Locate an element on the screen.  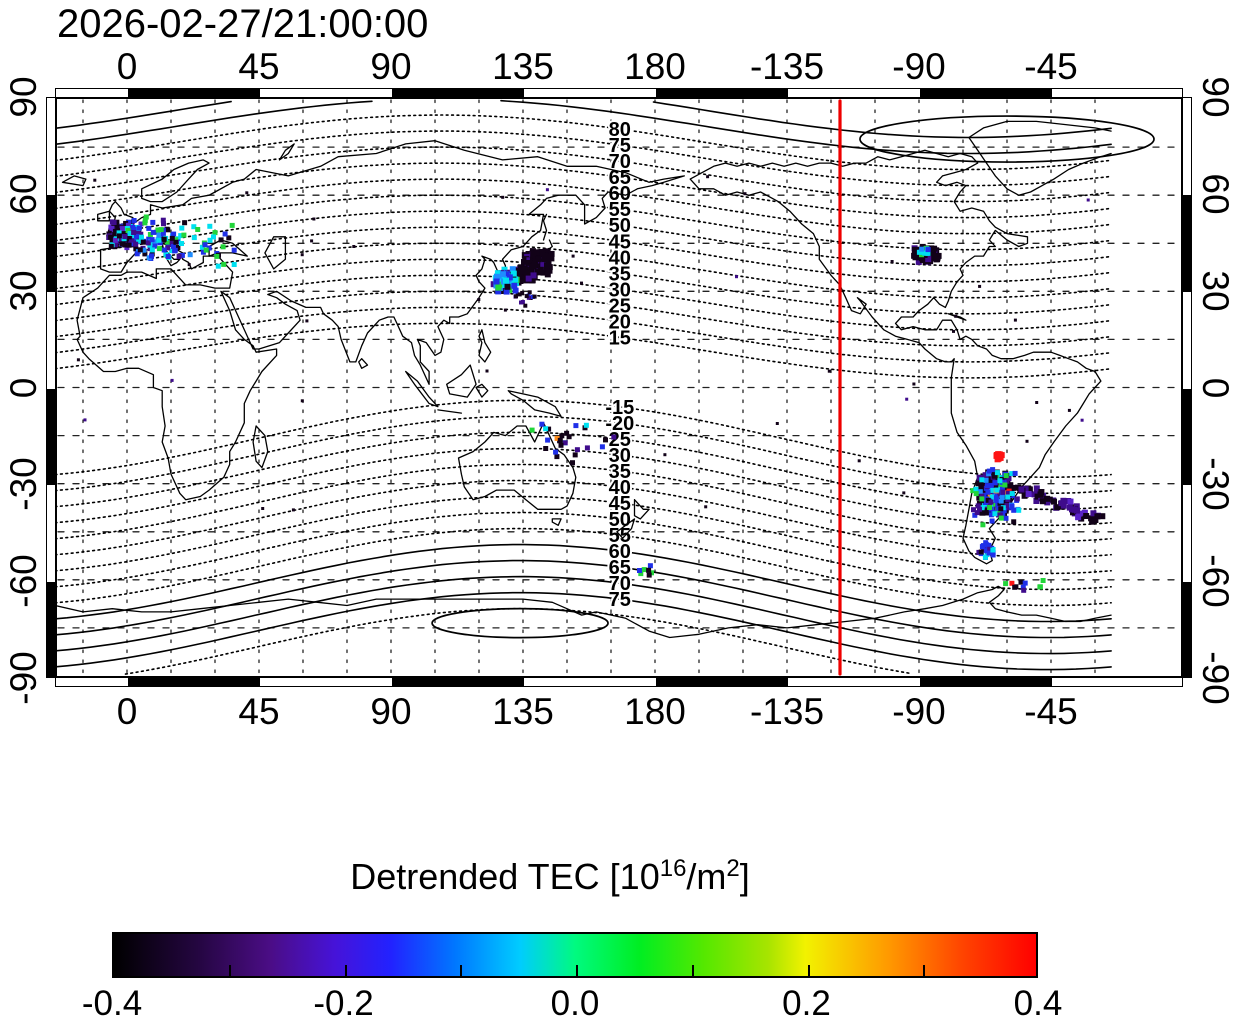
contour-label: 25 is located at coordinates (620, 440).